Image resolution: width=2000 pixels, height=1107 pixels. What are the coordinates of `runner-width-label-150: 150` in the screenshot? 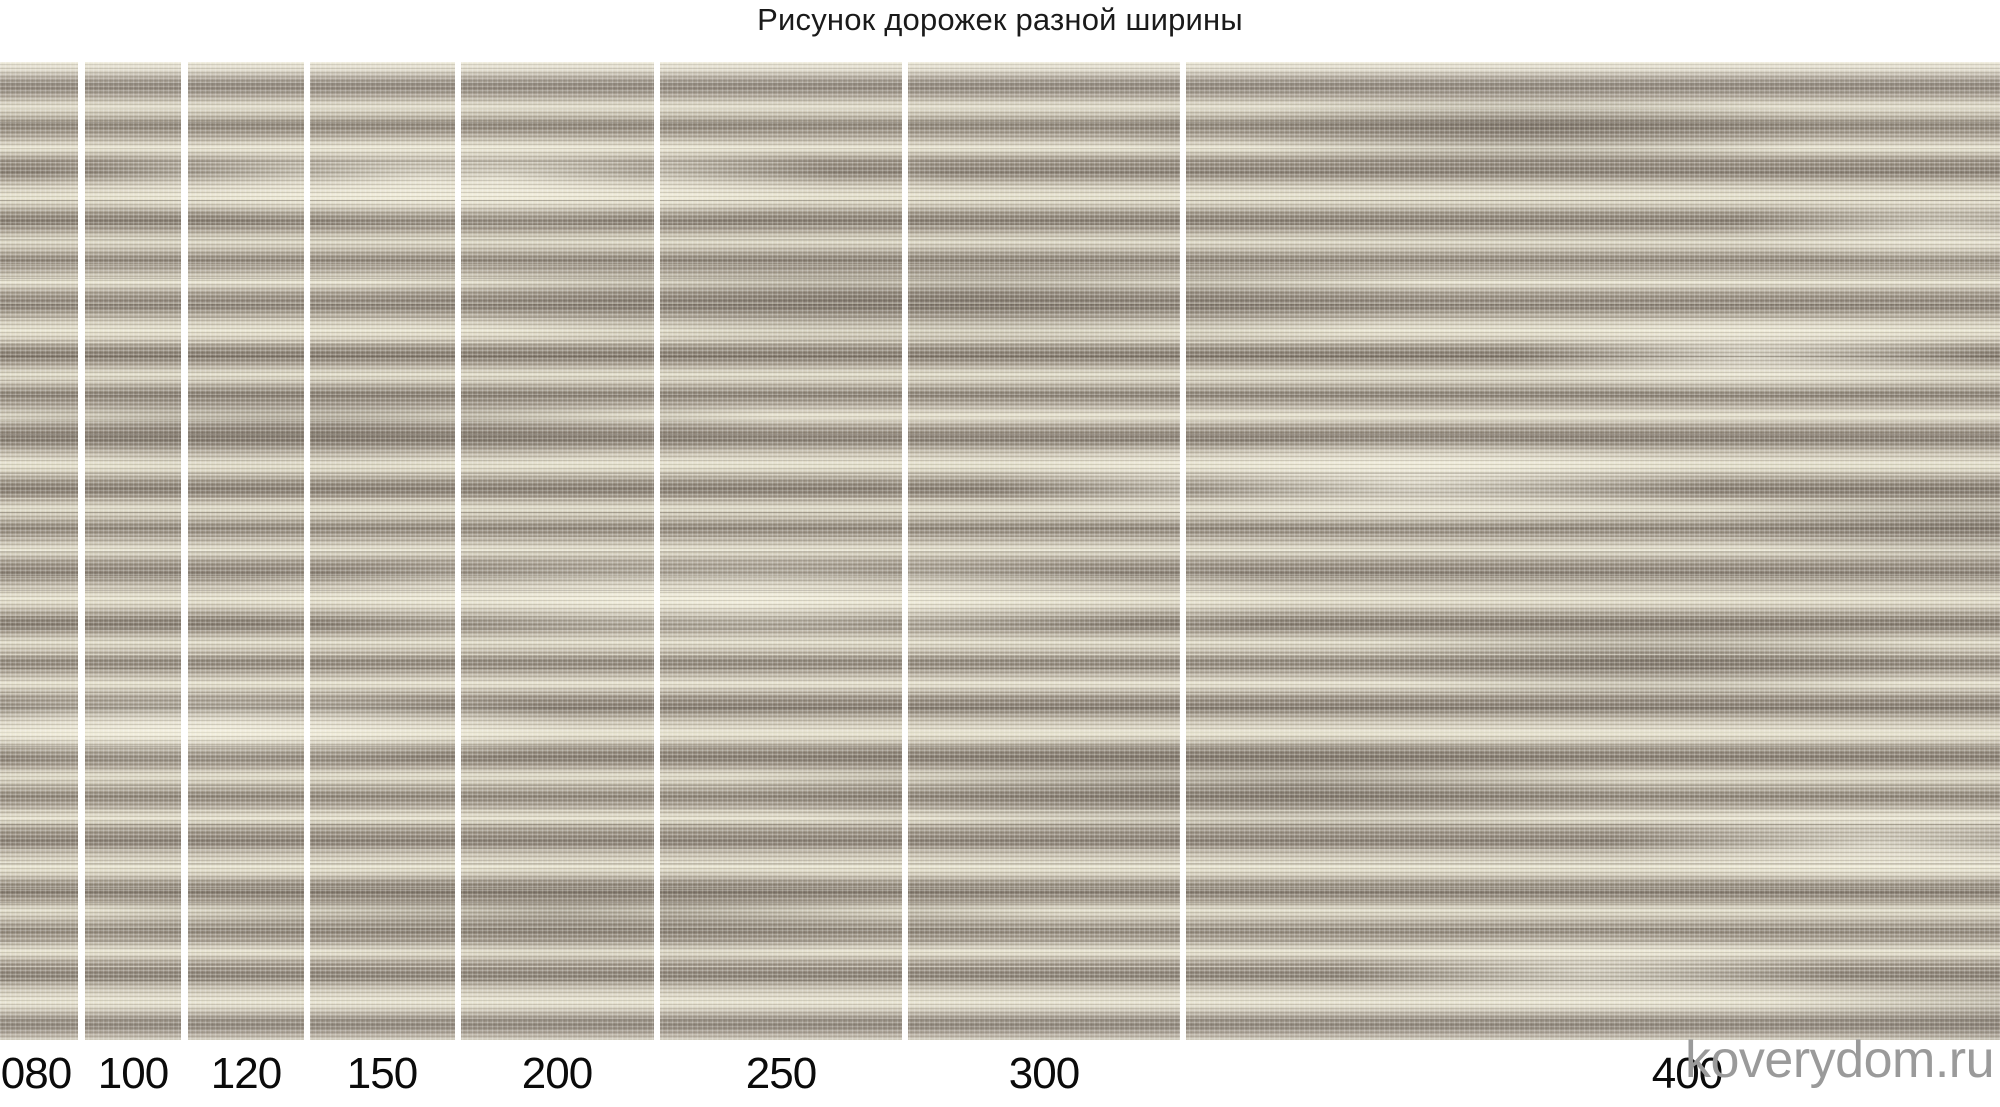 It's located at (382, 1073).